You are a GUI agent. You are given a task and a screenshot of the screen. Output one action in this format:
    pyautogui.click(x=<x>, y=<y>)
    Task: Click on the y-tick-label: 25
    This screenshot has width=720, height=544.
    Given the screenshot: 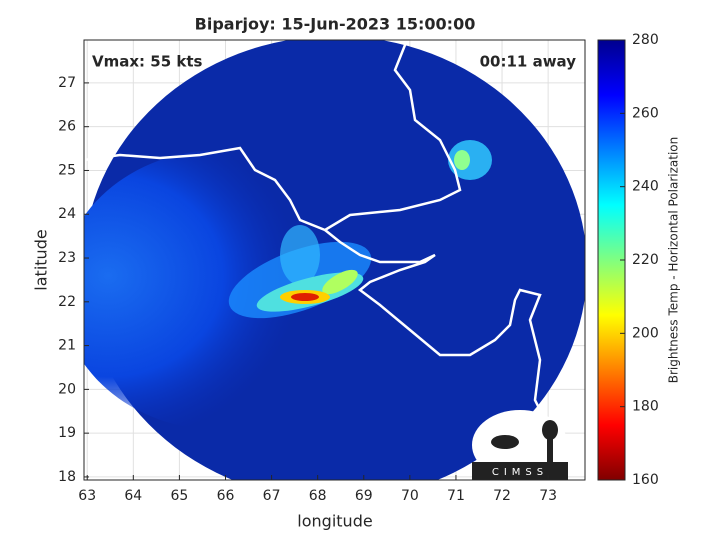 What is the action you would take?
    pyautogui.click(x=67, y=170)
    